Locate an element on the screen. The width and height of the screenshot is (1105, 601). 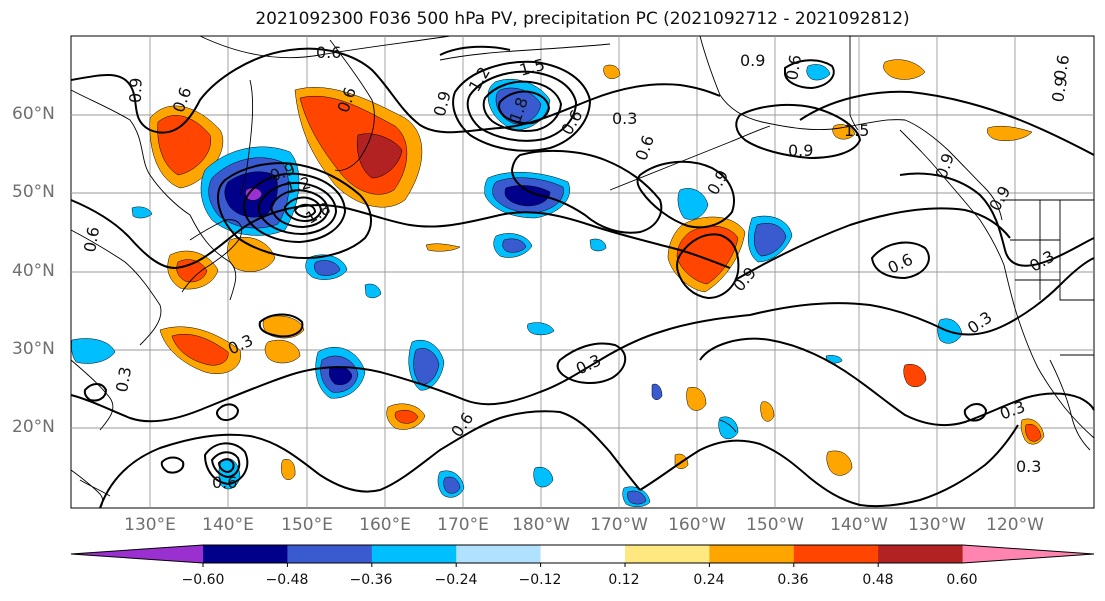
lat-label: 20°N is located at coordinates (33, 427).